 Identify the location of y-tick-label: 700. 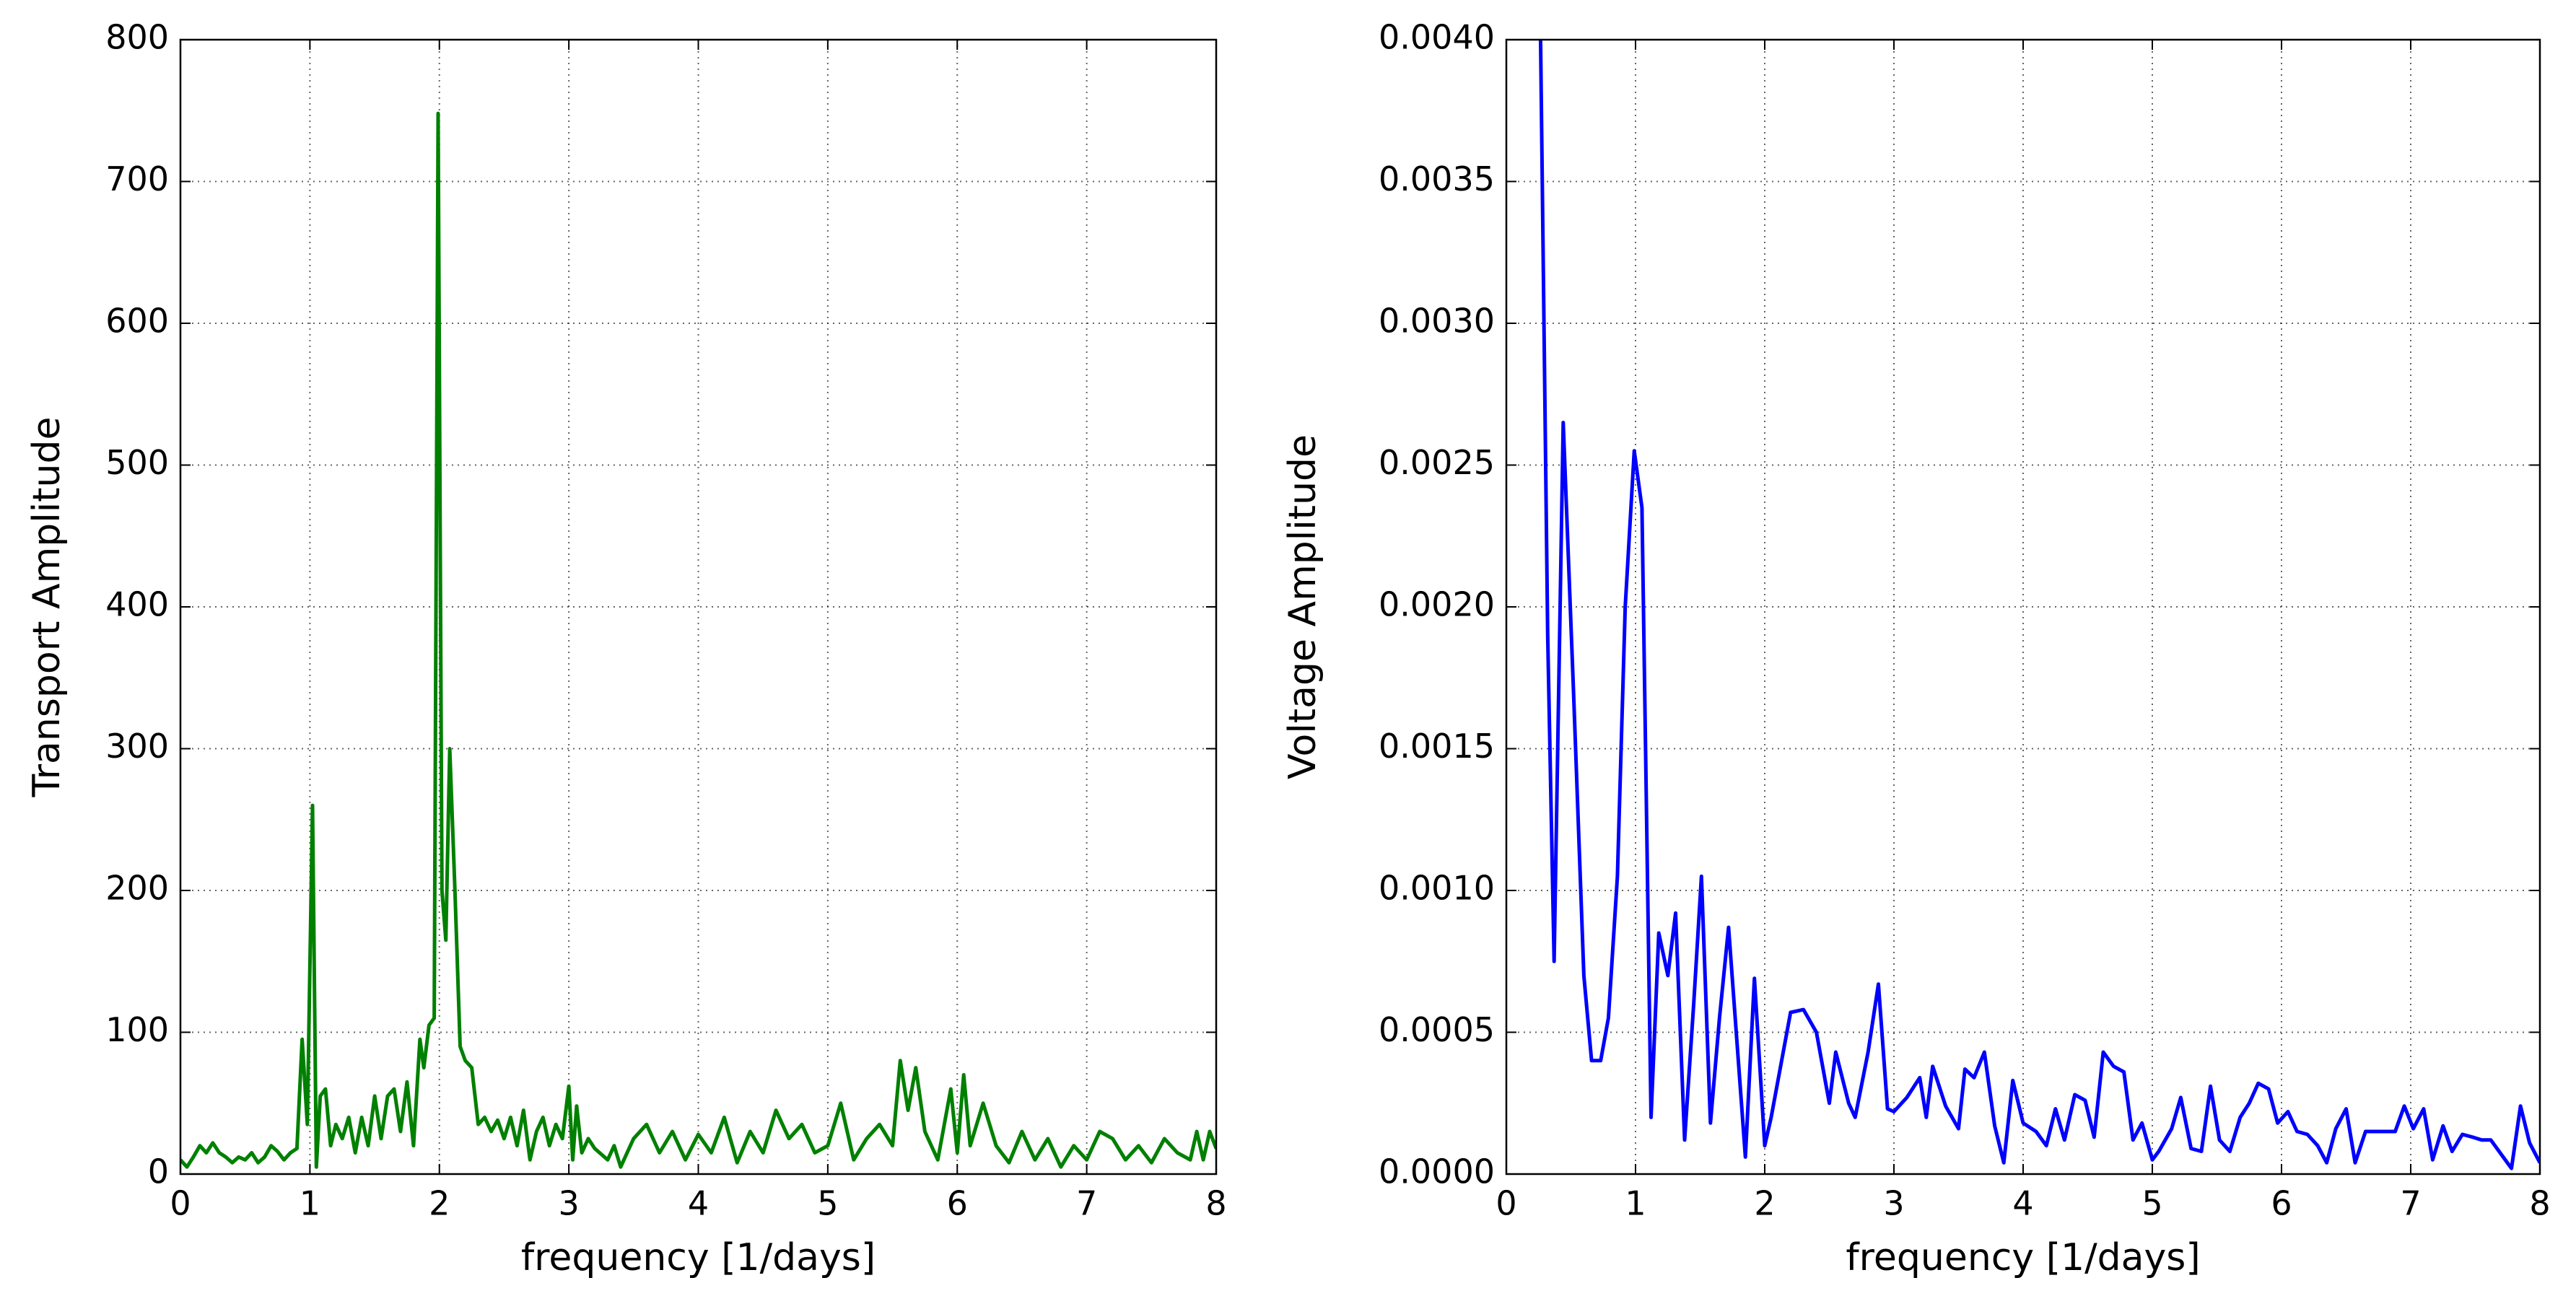
(137, 179).